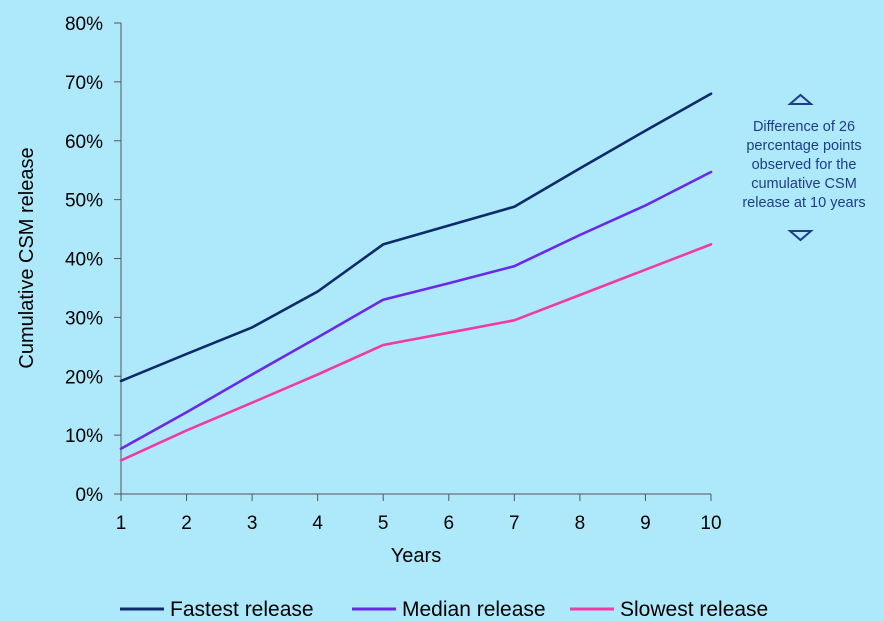  I want to click on y-tick-label: 20%, so click(84, 377).